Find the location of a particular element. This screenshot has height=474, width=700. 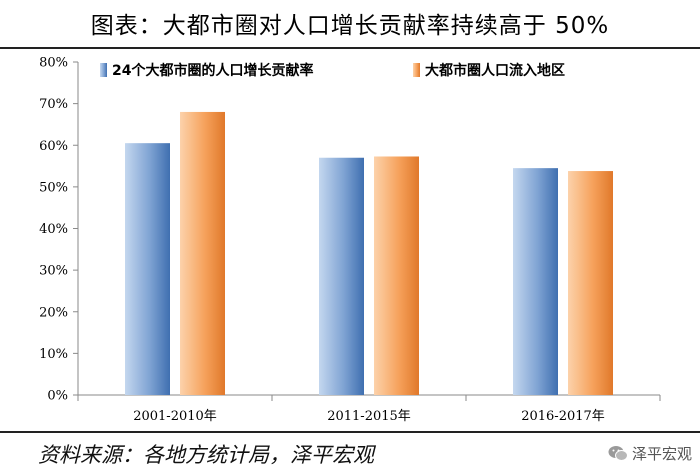

chart-title-bar: 图表：大都市圈对人口增长贡献率持续高于 50% is located at coordinates (350, 23).